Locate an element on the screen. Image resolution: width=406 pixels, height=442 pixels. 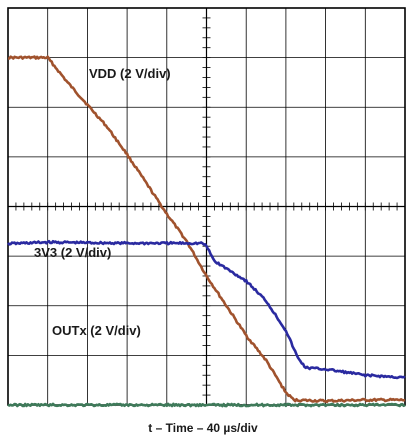
outx-trace-label: OUTx (2 V/div) is located at coordinates (96, 330).